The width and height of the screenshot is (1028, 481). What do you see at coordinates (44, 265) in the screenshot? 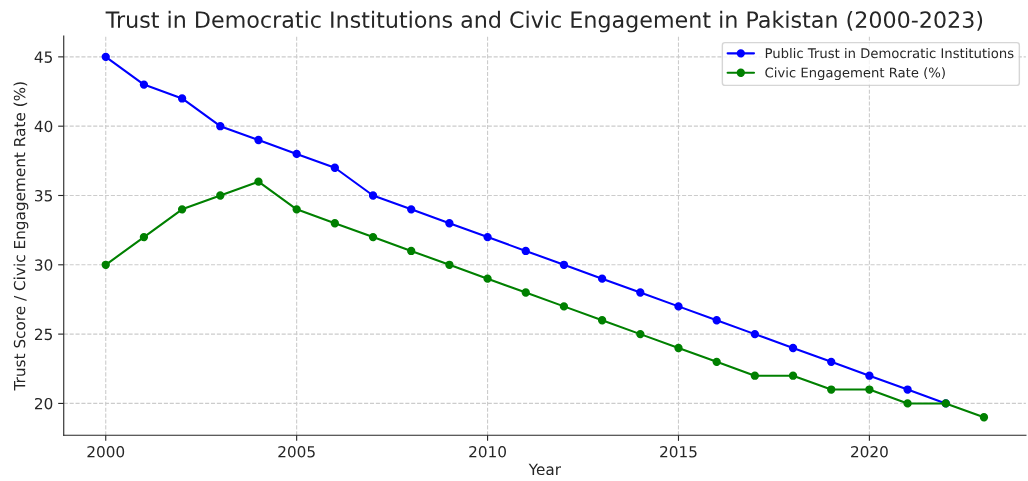
I see `y-tick-label: 30` at bounding box center [44, 265].